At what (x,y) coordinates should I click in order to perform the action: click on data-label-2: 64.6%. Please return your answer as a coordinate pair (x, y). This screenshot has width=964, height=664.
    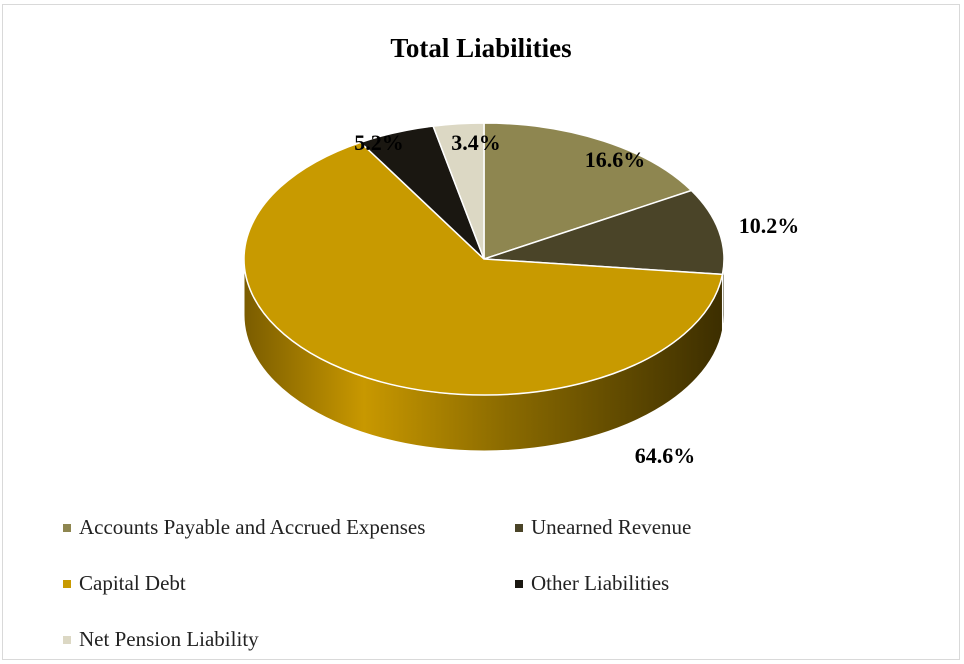
    Looking at the image, I should click on (665, 455).